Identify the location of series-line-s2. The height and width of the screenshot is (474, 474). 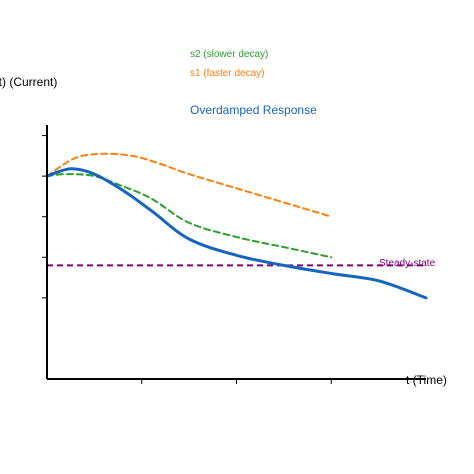
(189, 216).